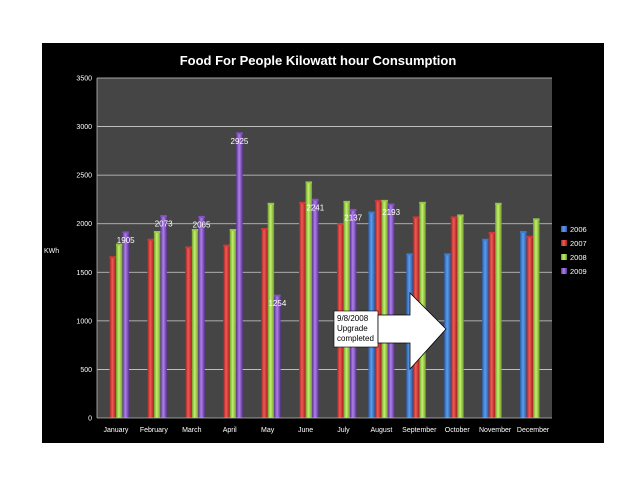  I want to click on x-tick-label: June, so click(305, 430).